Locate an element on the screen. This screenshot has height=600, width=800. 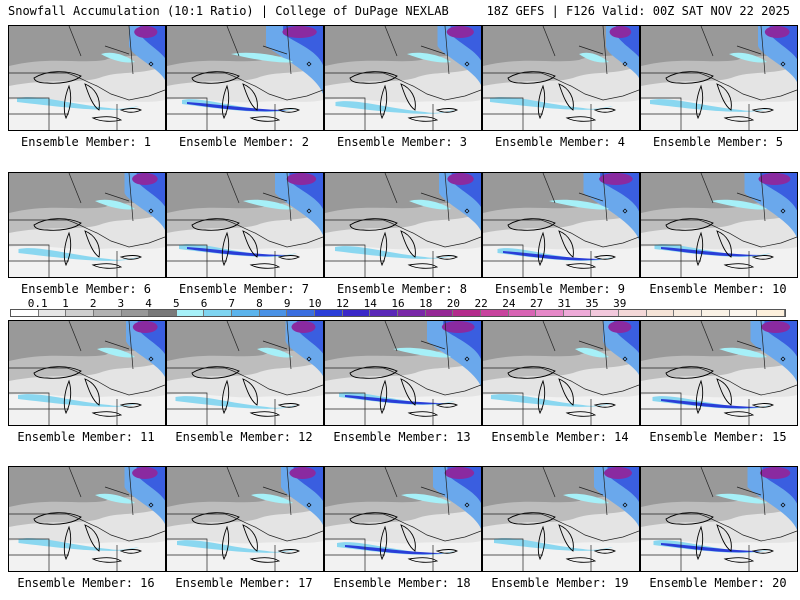
scale-label: 5 is located at coordinates (176, 303).